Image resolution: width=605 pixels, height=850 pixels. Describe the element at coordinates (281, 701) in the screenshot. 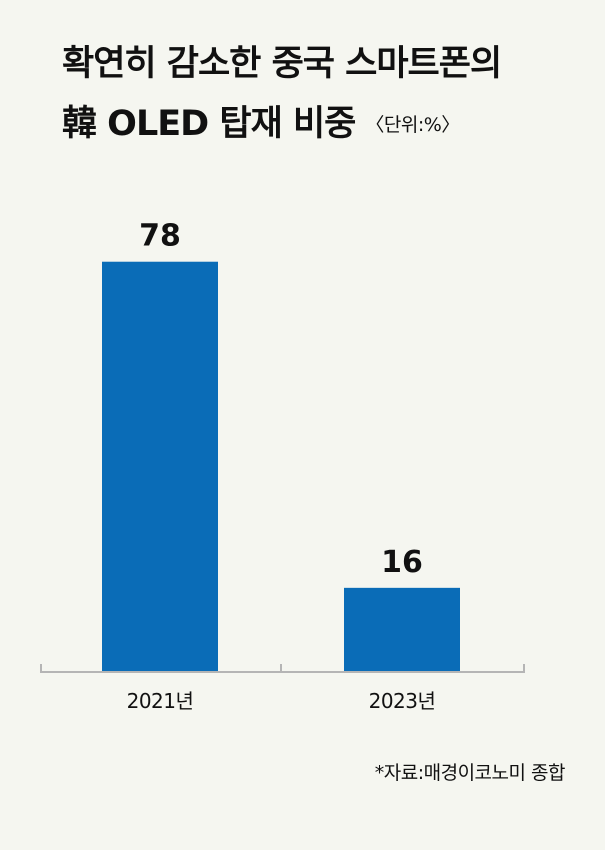

I see `category-labels-group: 2021년 2023년` at that location.